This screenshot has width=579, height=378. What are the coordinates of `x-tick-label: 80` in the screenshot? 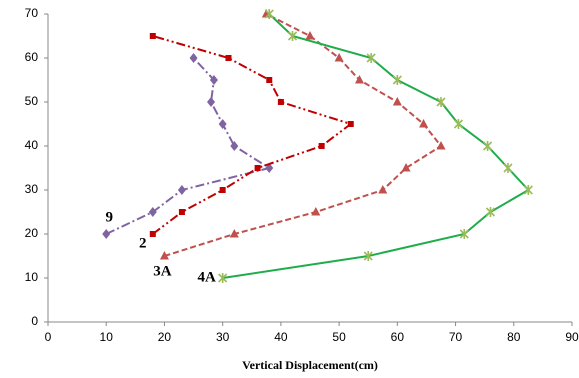 It's located at (514, 337).